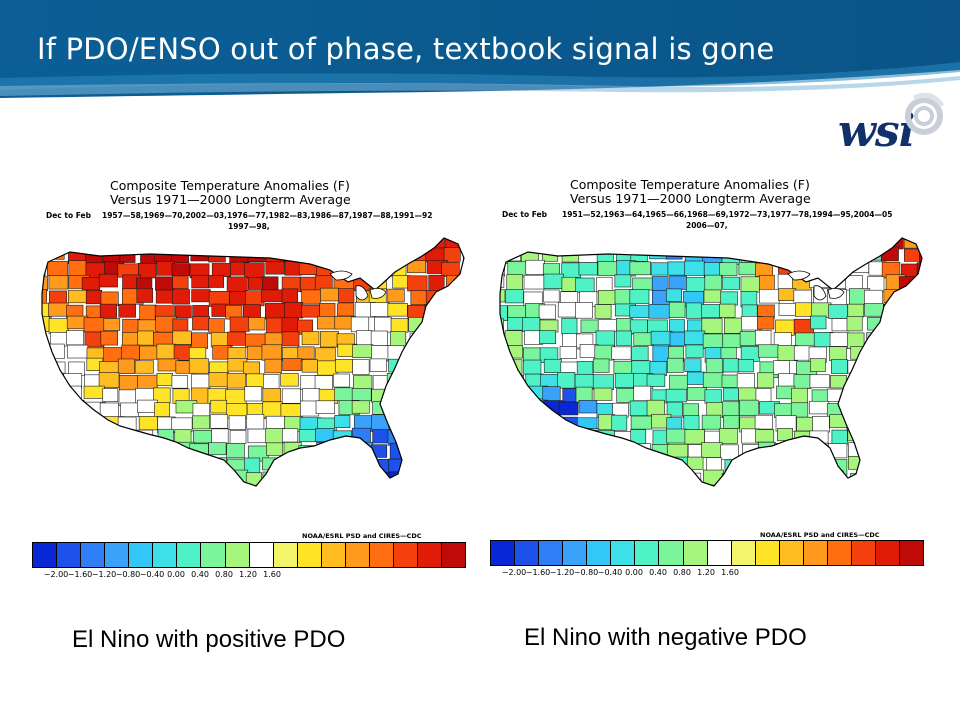 The width and height of the screenshot is (960, 720). Describe the element at coordinates (524, 214) in the screenshot. I see `map-season: Dec to Feb` at that location.